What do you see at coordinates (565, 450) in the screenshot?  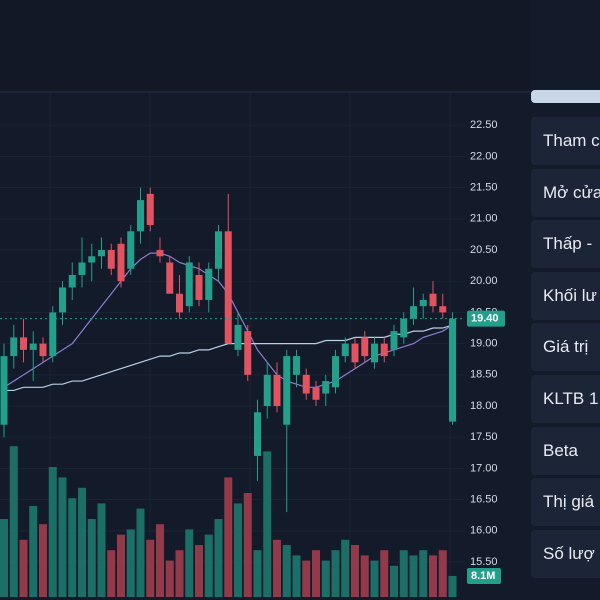 I see `info-row: Beta` at bounding box center [565, 450].